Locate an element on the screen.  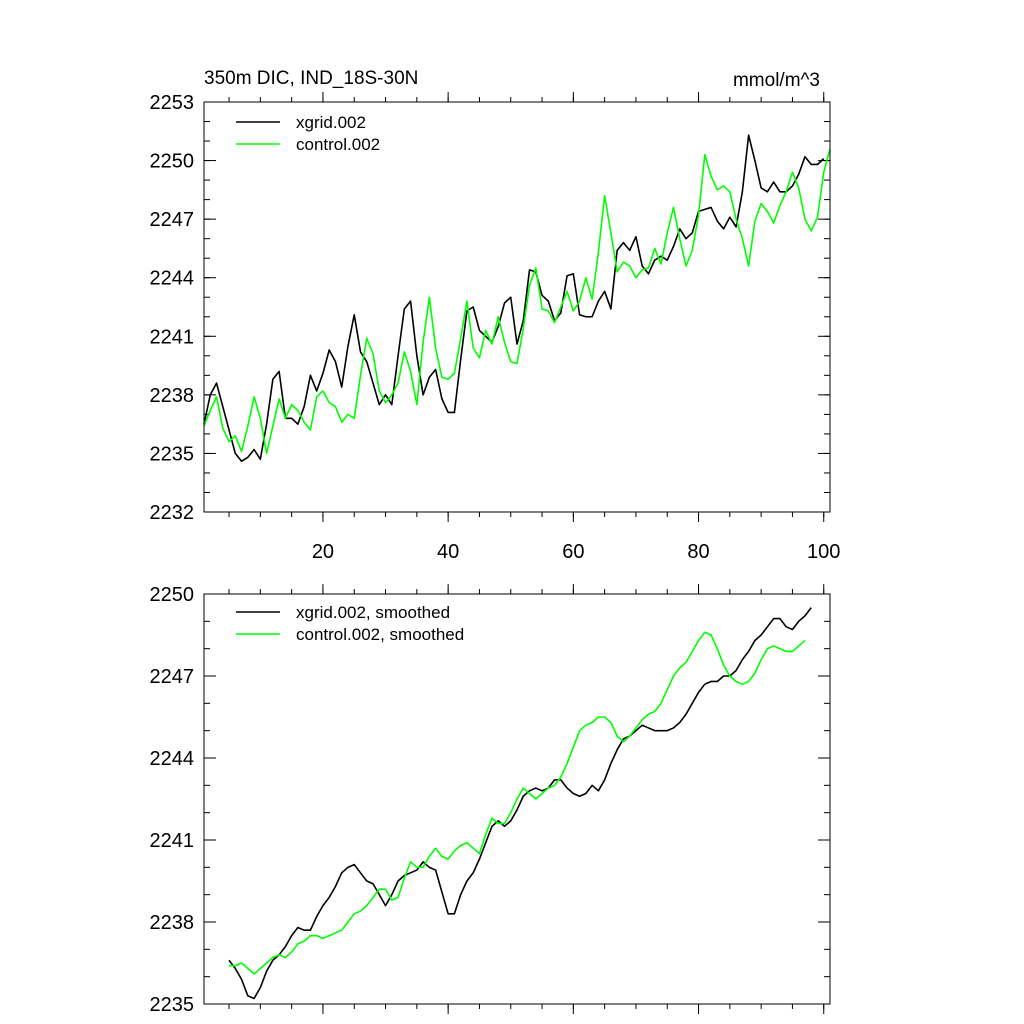
x-tick-label: 80 is located at coordinates (698, 552).